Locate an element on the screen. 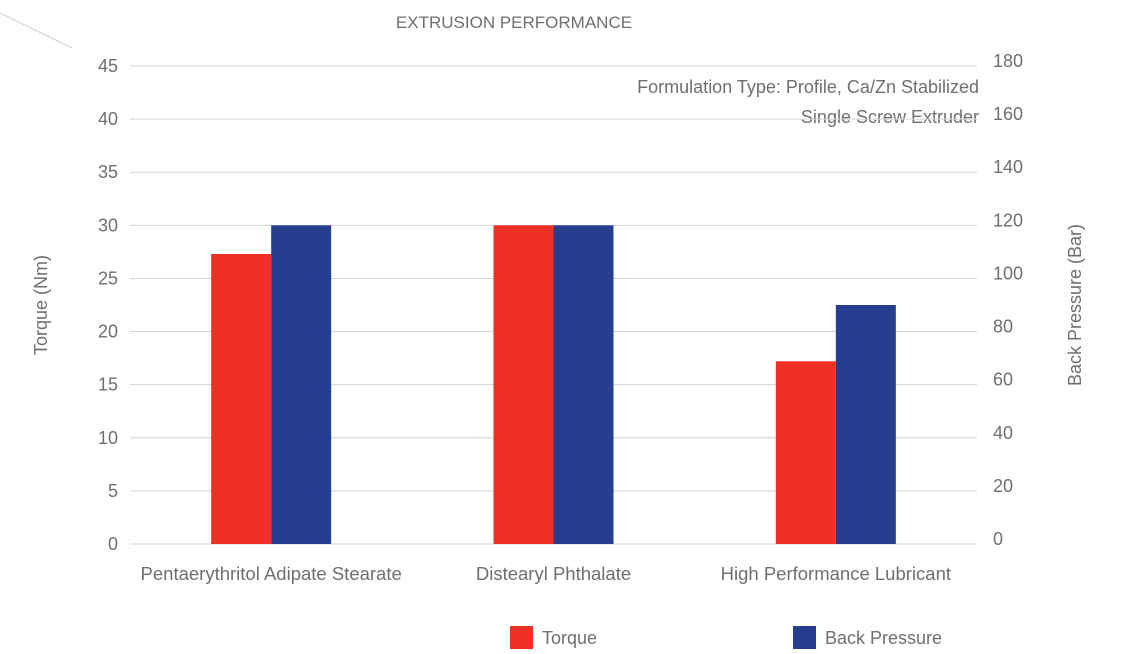 Image resolution: width=1127 pixels, height=654 pixels. y-tick-label: 0 is located at coordinates (113, 544).